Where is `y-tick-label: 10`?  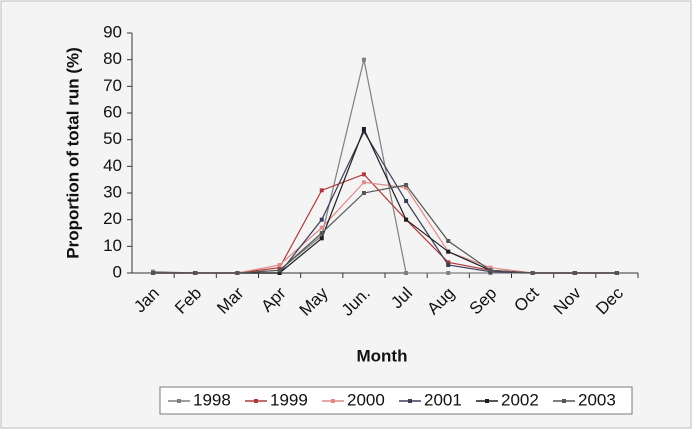 y-tick-label: 10 is located at coordinates (112, 245).